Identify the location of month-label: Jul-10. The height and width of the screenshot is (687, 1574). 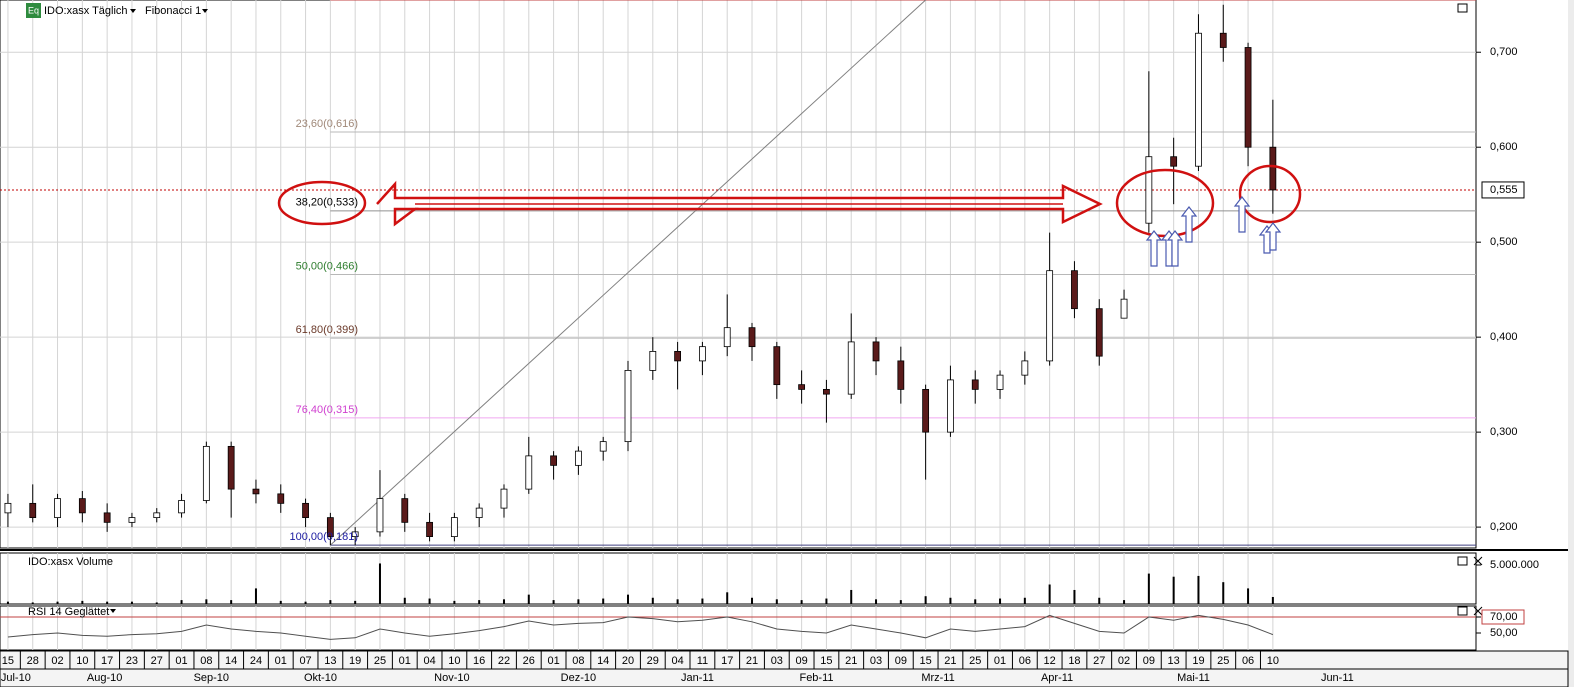
(16, 678).